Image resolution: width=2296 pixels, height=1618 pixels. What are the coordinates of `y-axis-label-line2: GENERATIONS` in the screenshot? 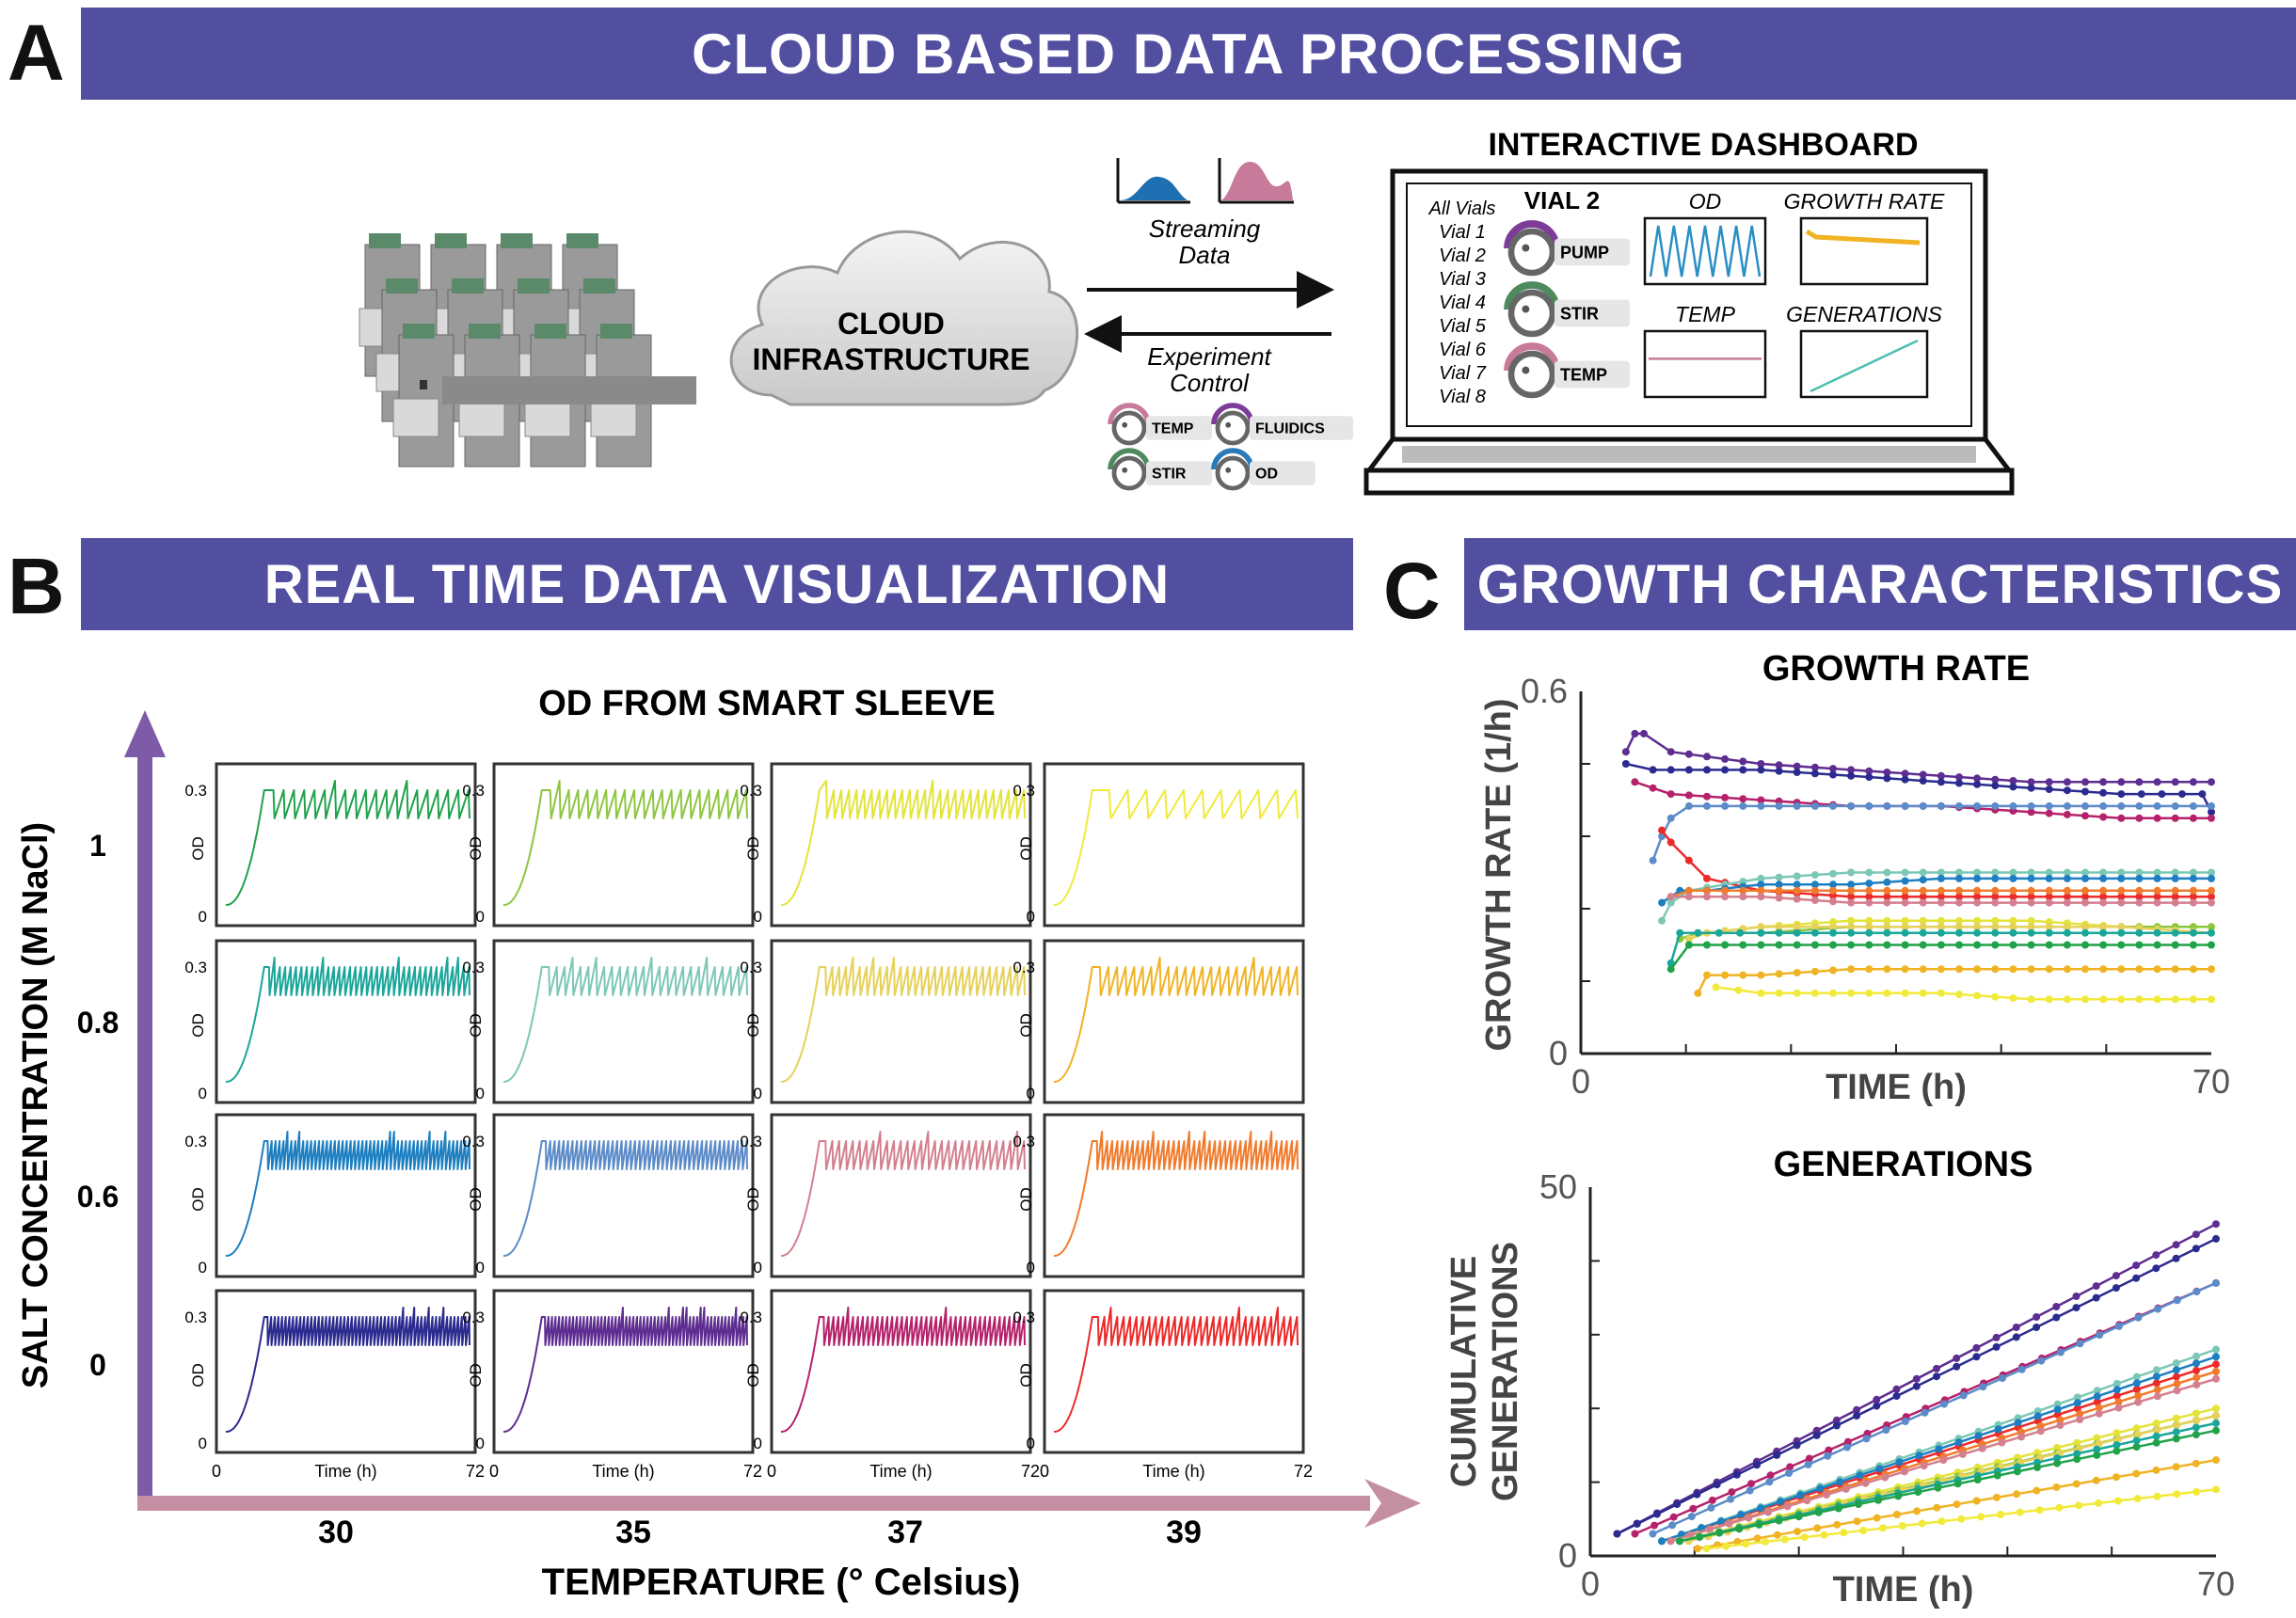 It's located at (1505, 1371).